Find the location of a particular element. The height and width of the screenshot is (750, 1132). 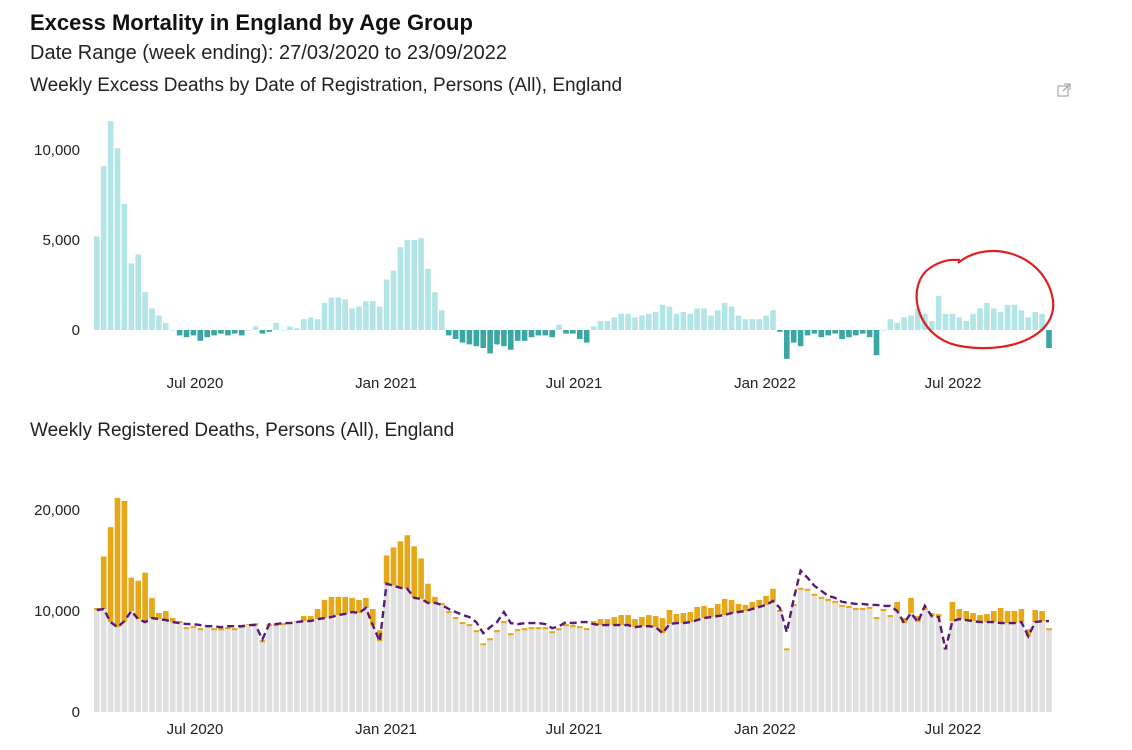

expand-icon is located at coordinates (1064, 90).